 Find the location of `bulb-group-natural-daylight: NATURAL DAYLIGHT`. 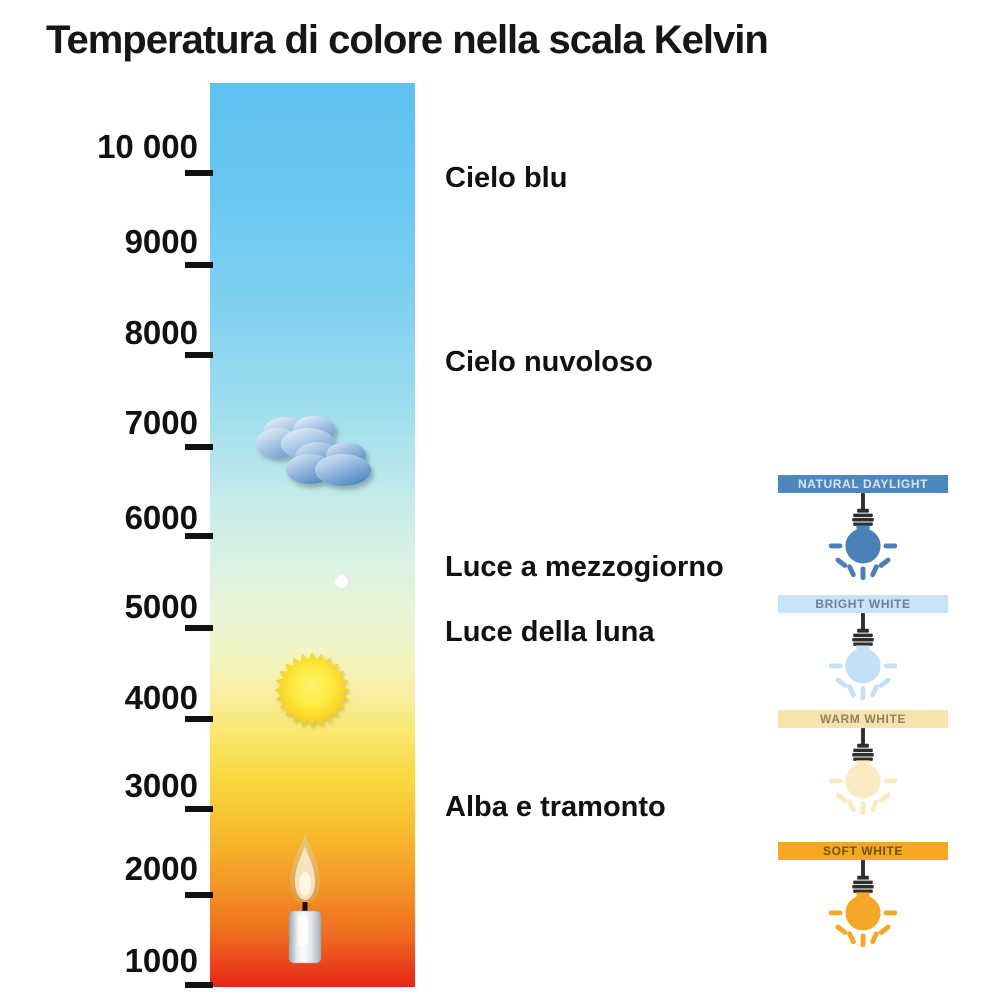

bulb-group-natural-daylight: NATURAL DAYLIGHT is located at coordinates (863, 533).